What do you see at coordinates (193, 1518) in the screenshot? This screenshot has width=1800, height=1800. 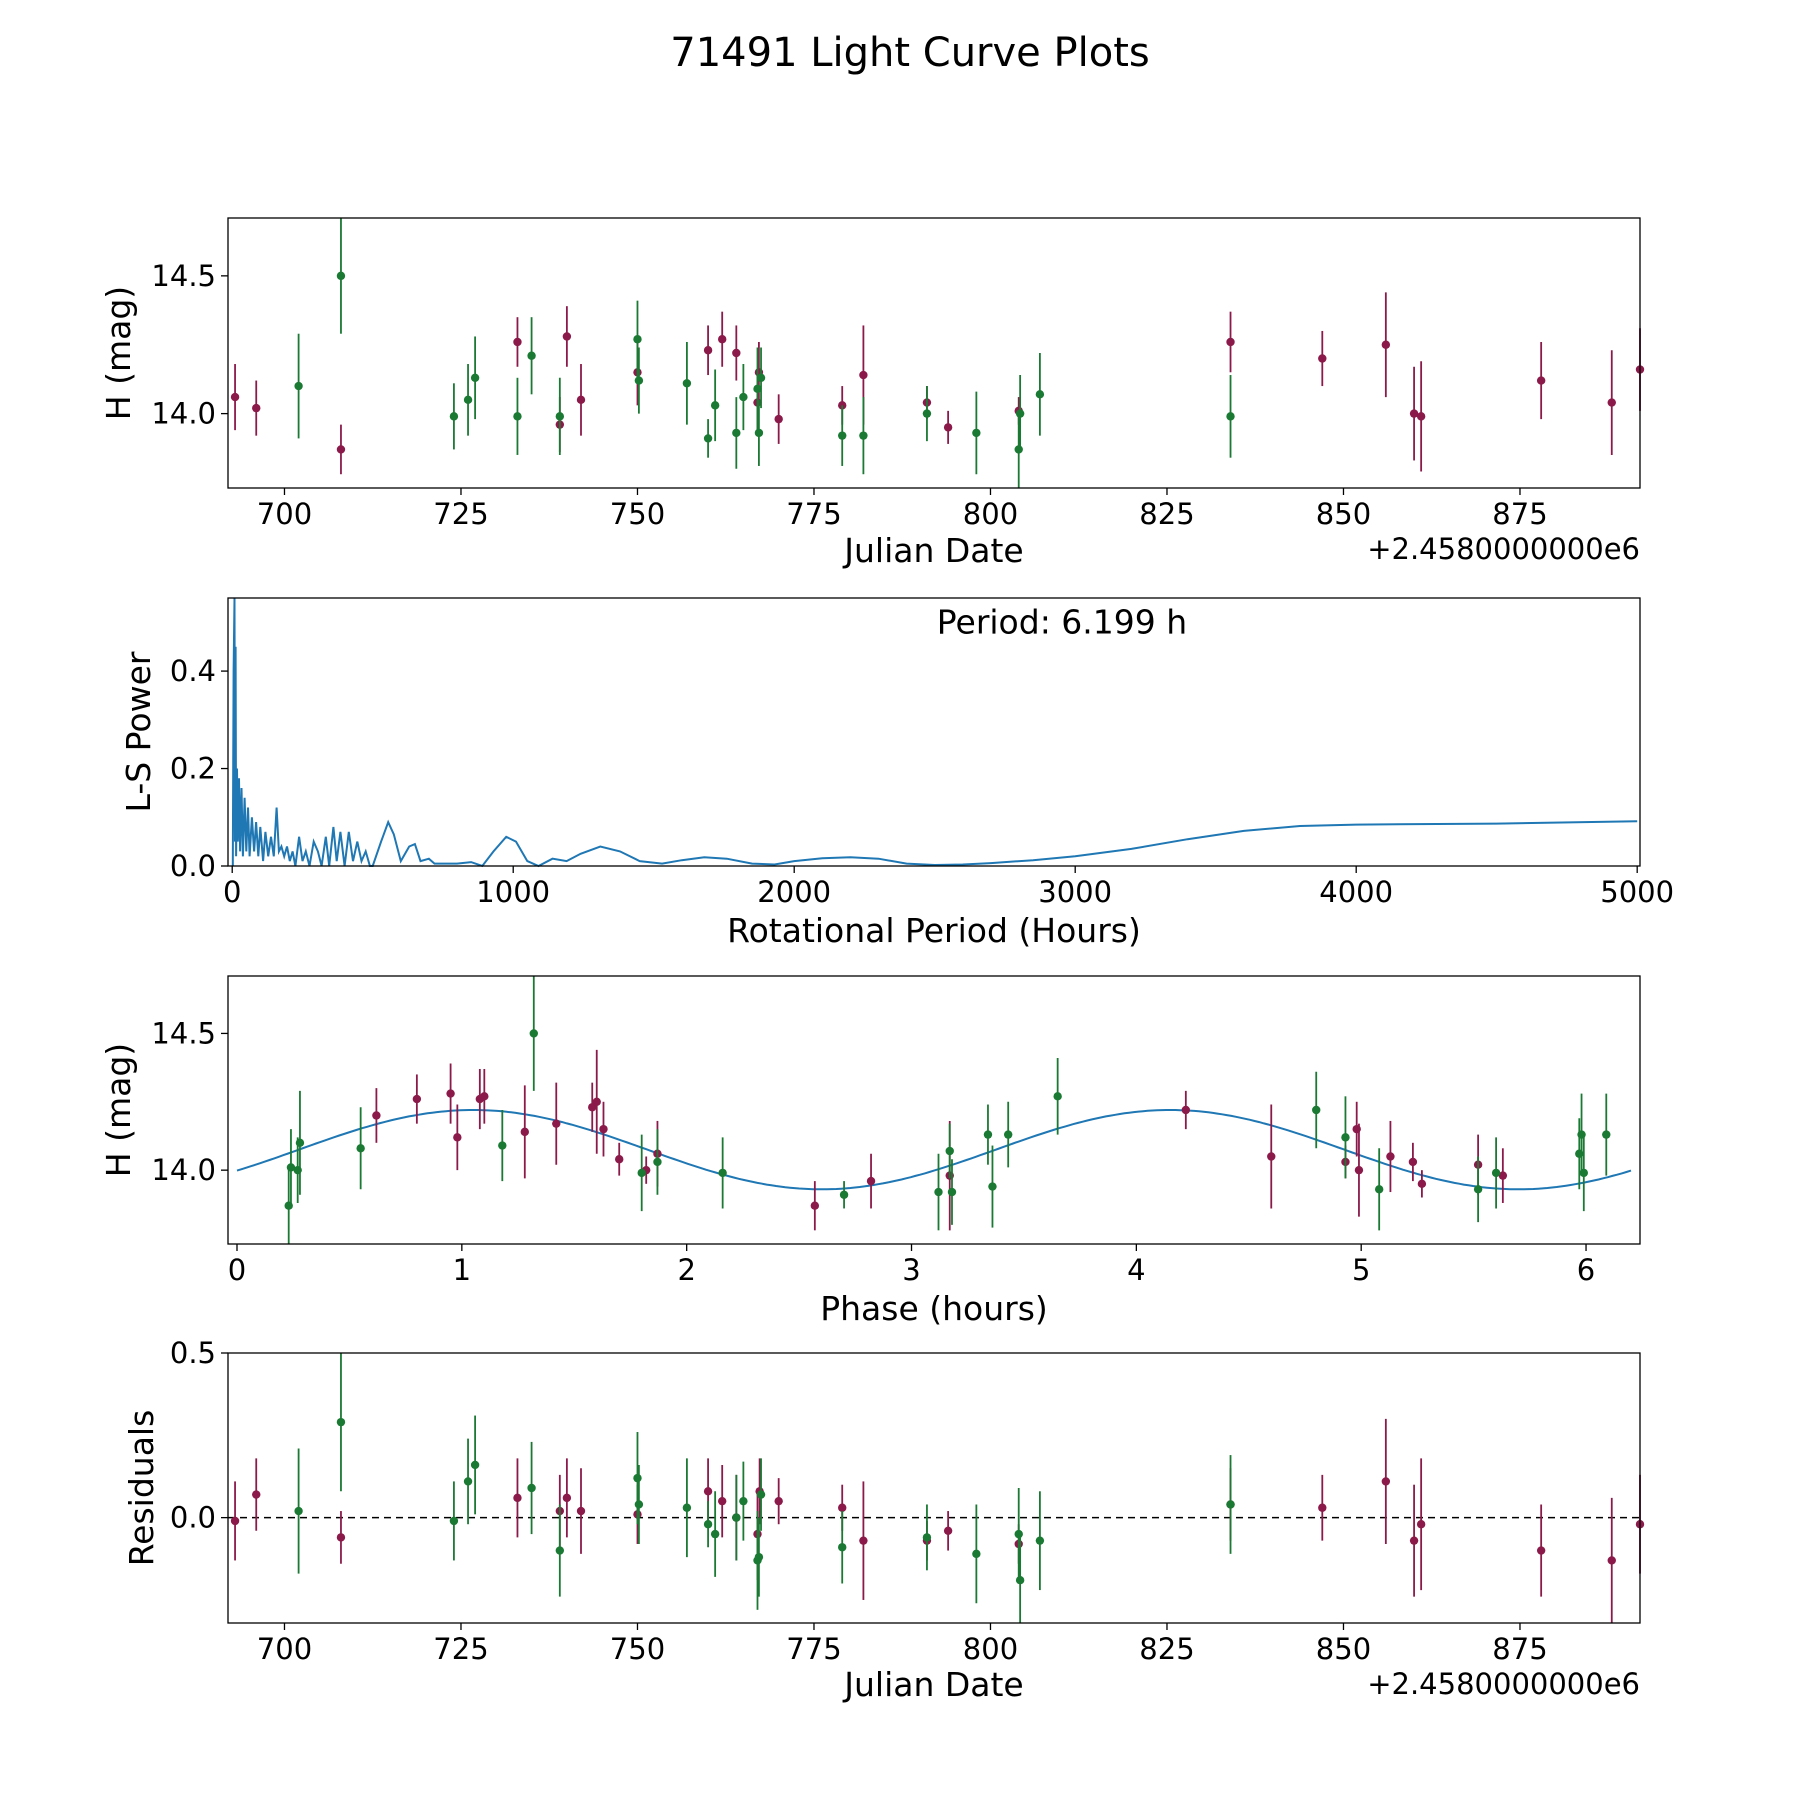 I see `y-tick-label: 0.0` at bounding box center [193, 1518].